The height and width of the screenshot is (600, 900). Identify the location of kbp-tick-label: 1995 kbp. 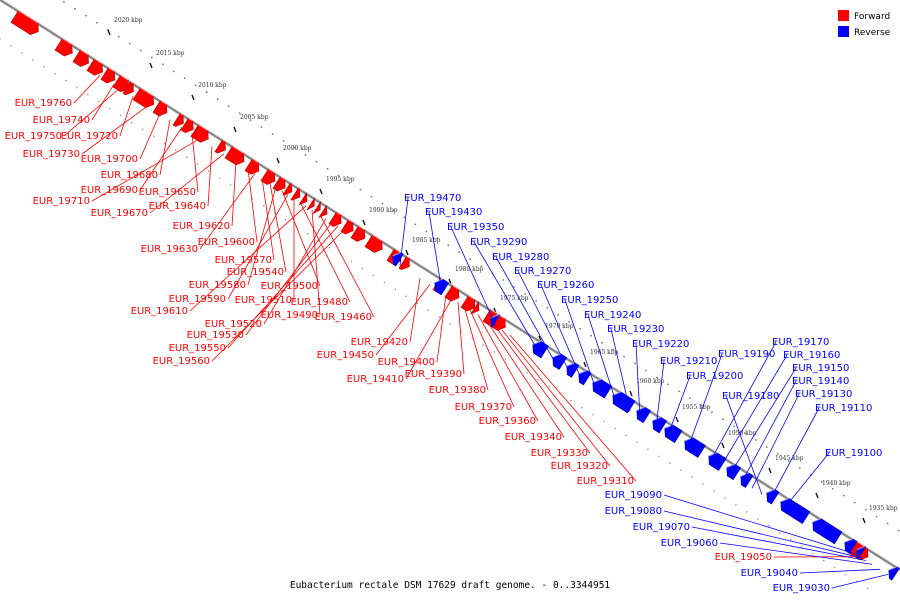
(340, 179).